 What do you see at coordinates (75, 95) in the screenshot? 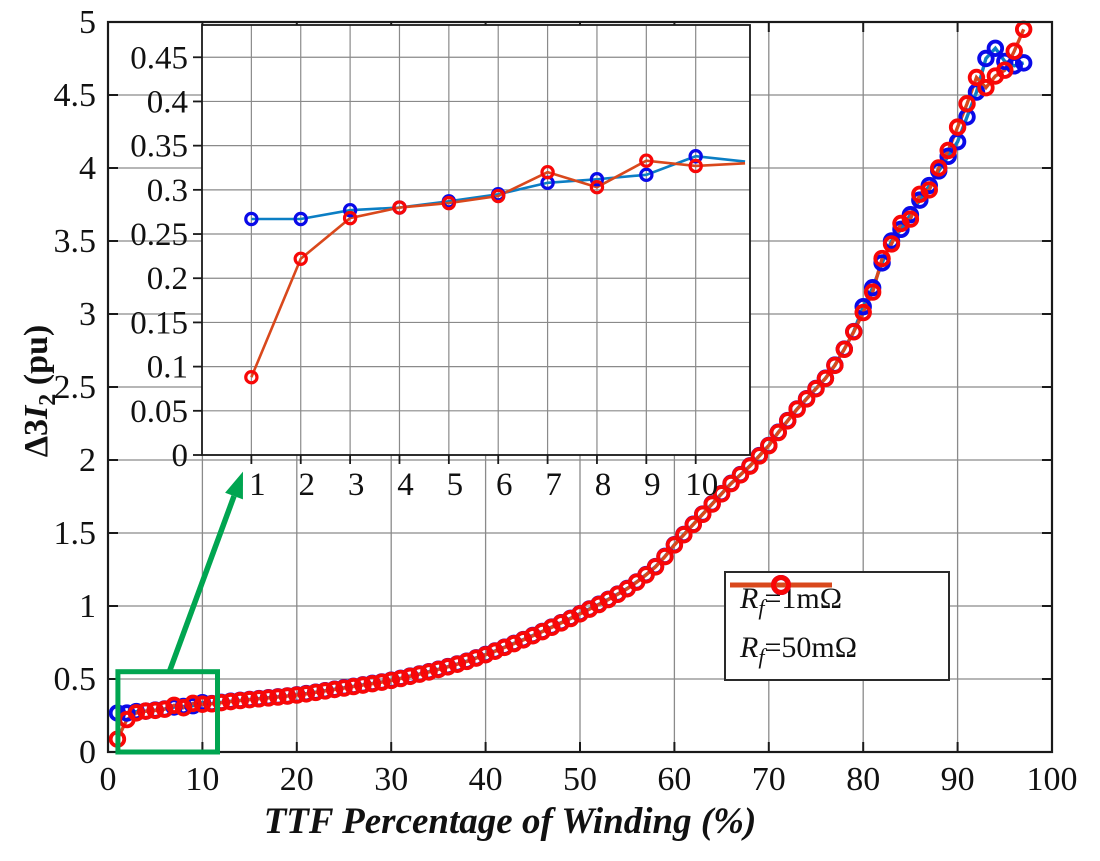
I see `y-tick-label: 4.5` at bounding box center [75, 95].